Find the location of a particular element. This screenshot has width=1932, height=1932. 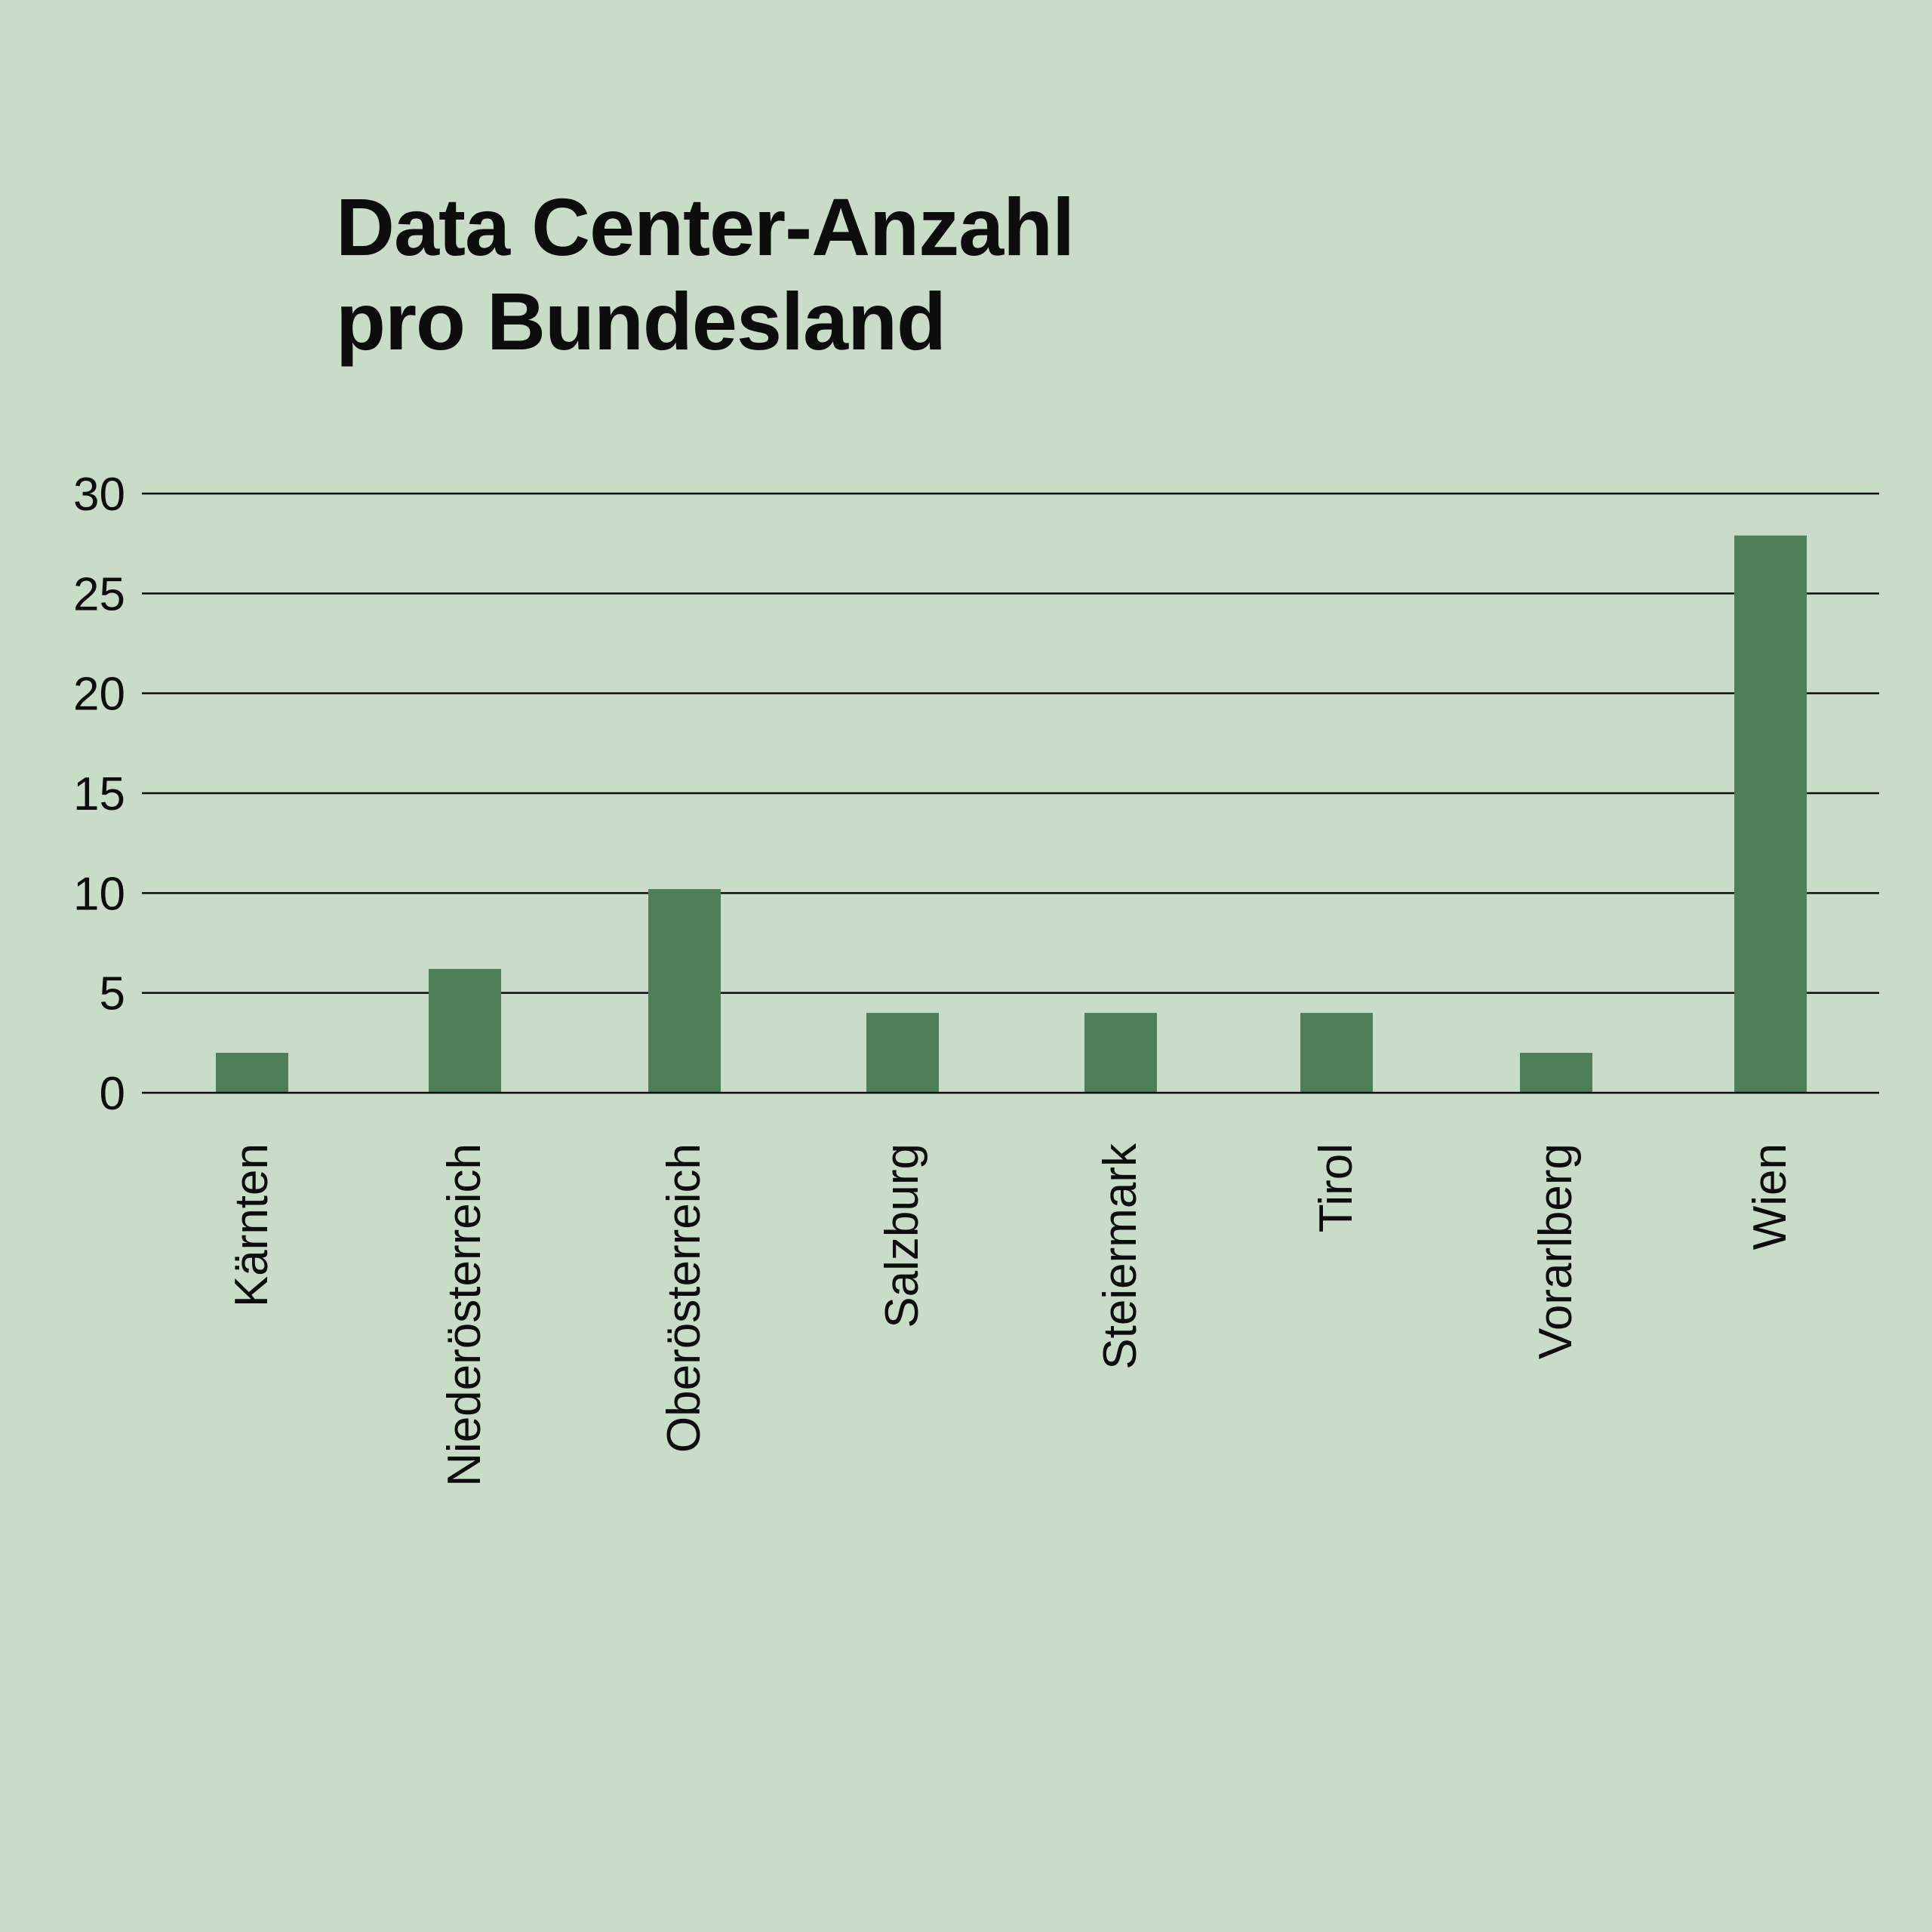

y-tick-label-0: 0 is located at coordinates (112, 1094).